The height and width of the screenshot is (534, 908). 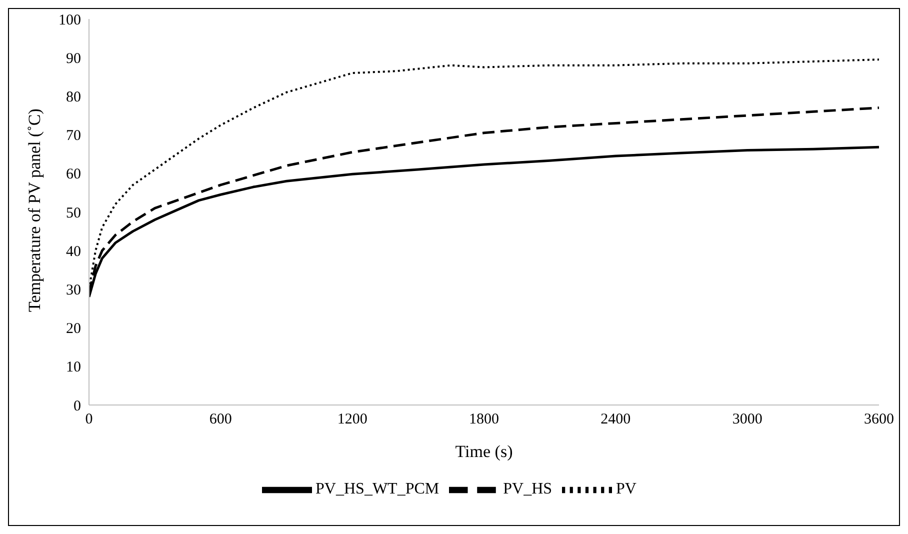 What do you see at coordinates (77, 406) in the screenshot?
I see `y-tick-label: 0` at bounding box center [77, 406].